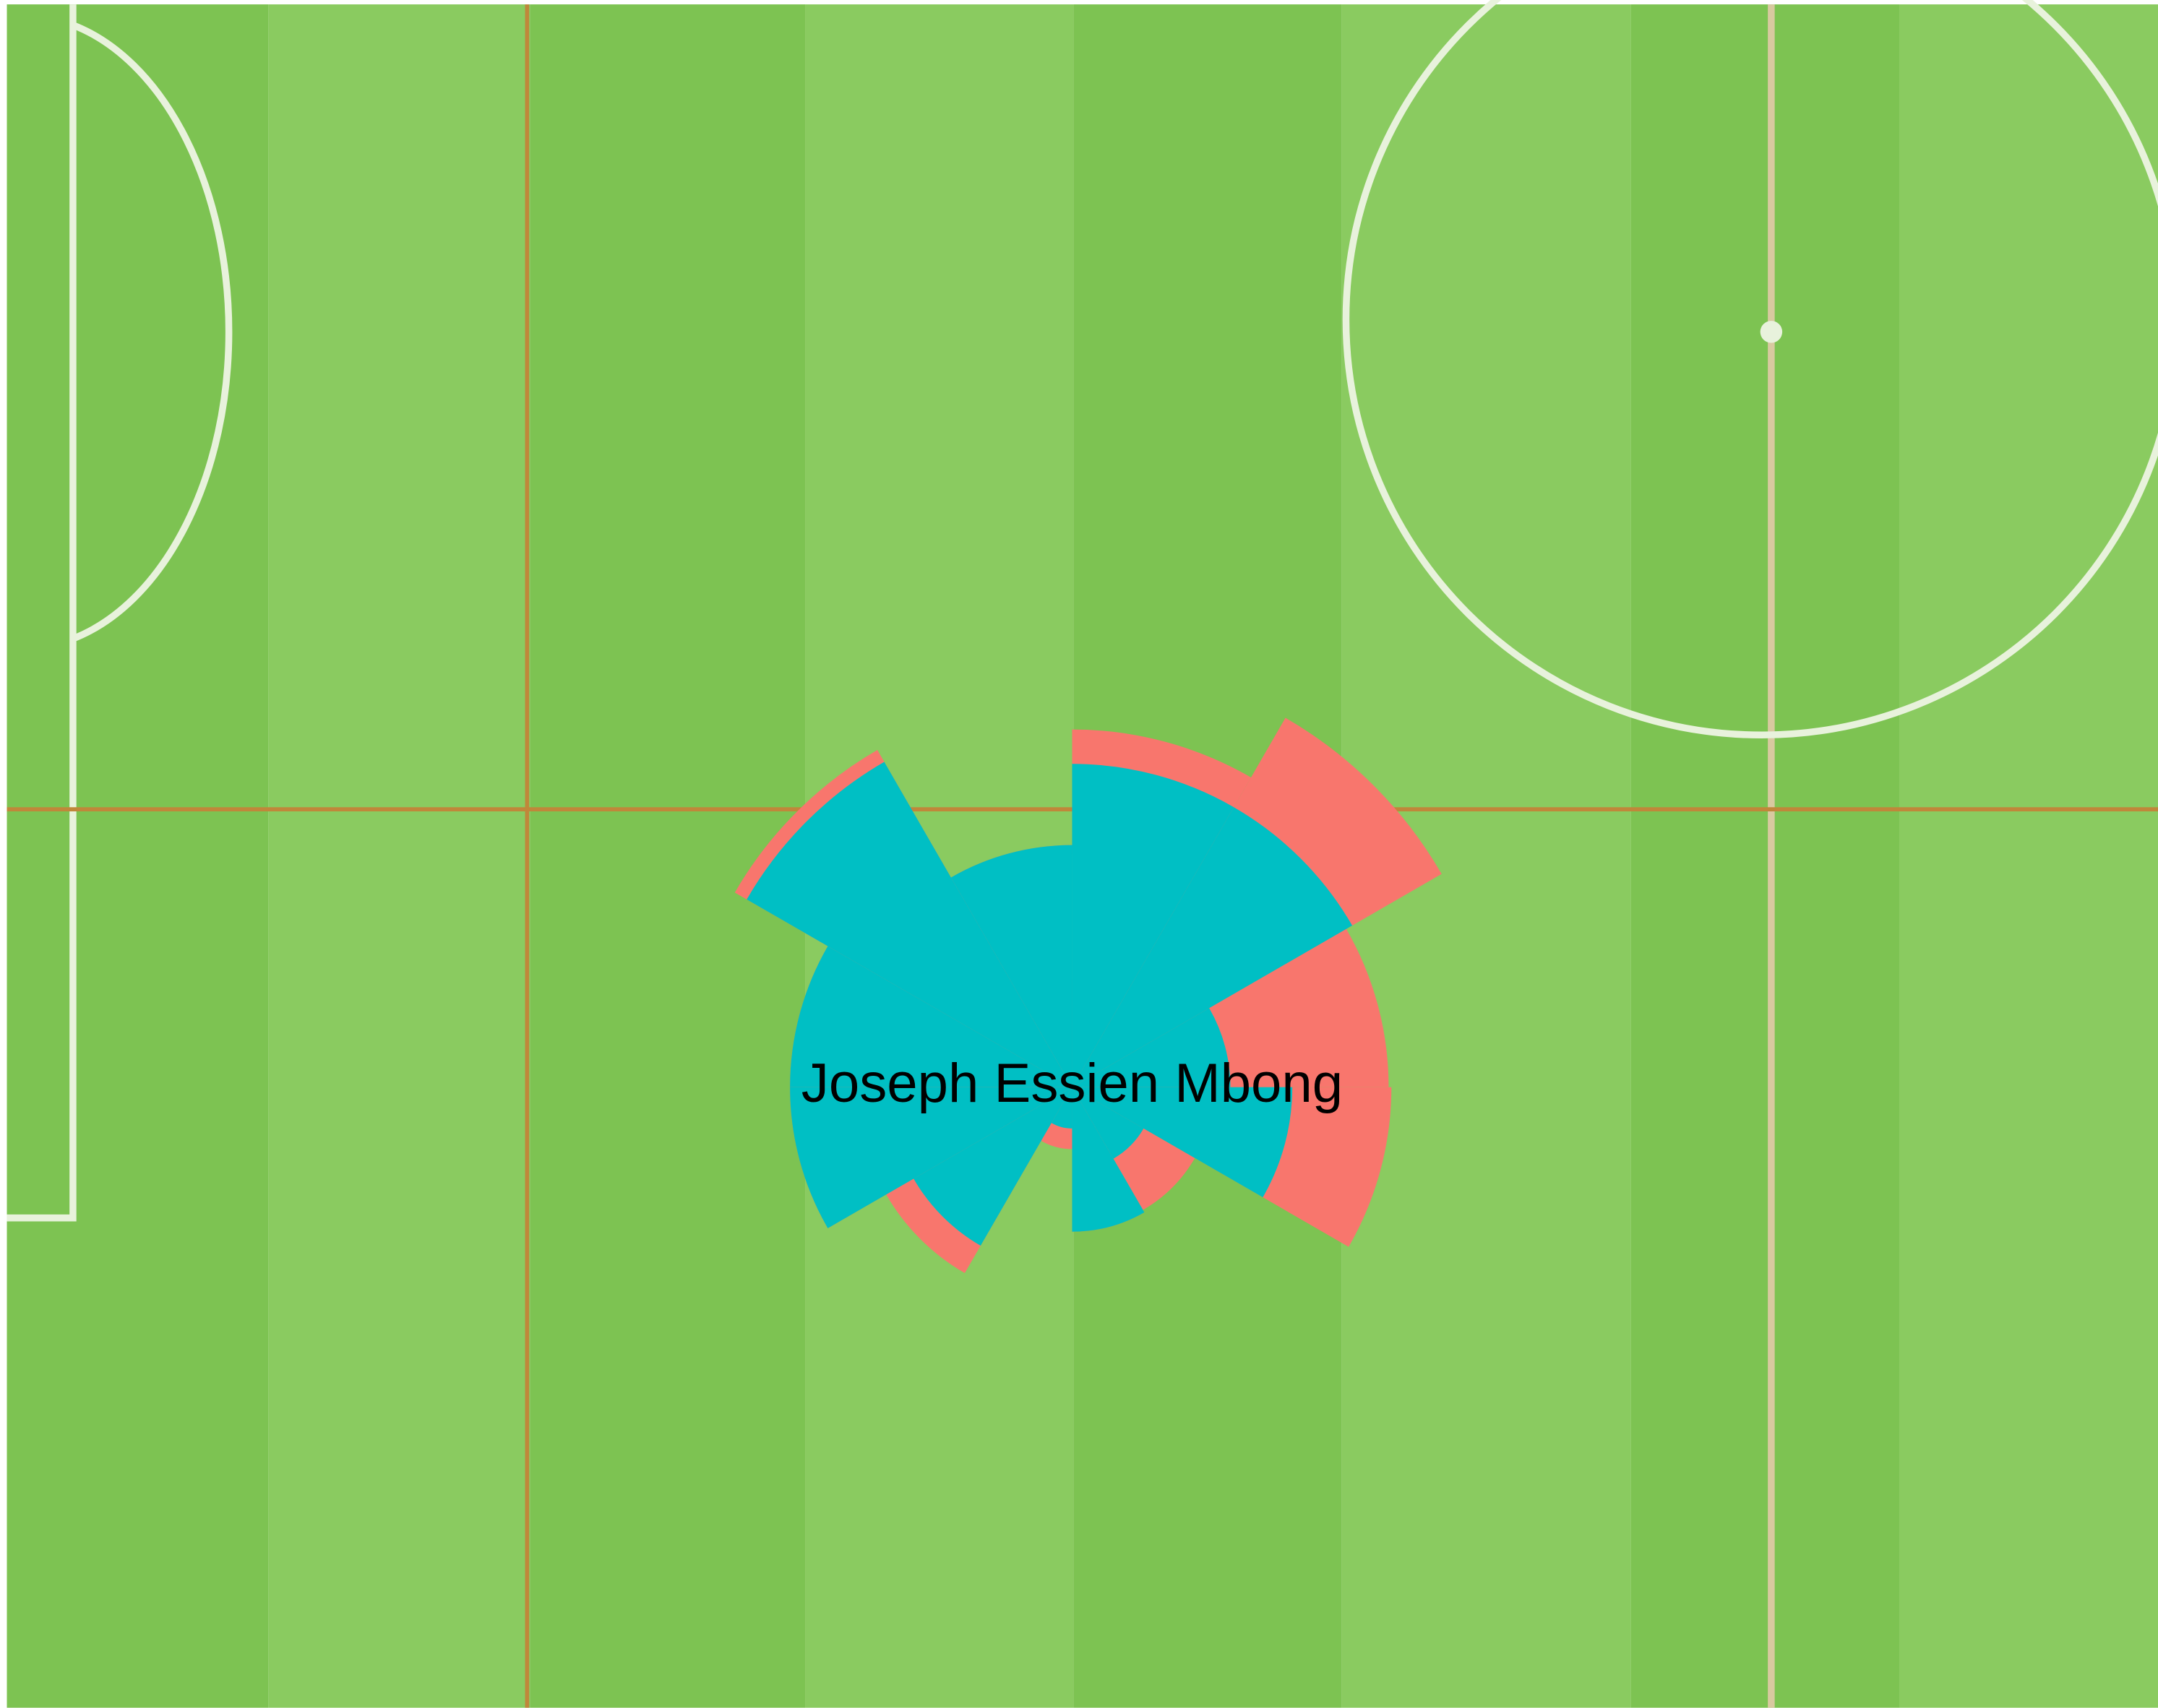 This screenshot has width=2158, height=1708. I want to click on player-name: Joseph Essien Mbong, so click(1072, 1083).